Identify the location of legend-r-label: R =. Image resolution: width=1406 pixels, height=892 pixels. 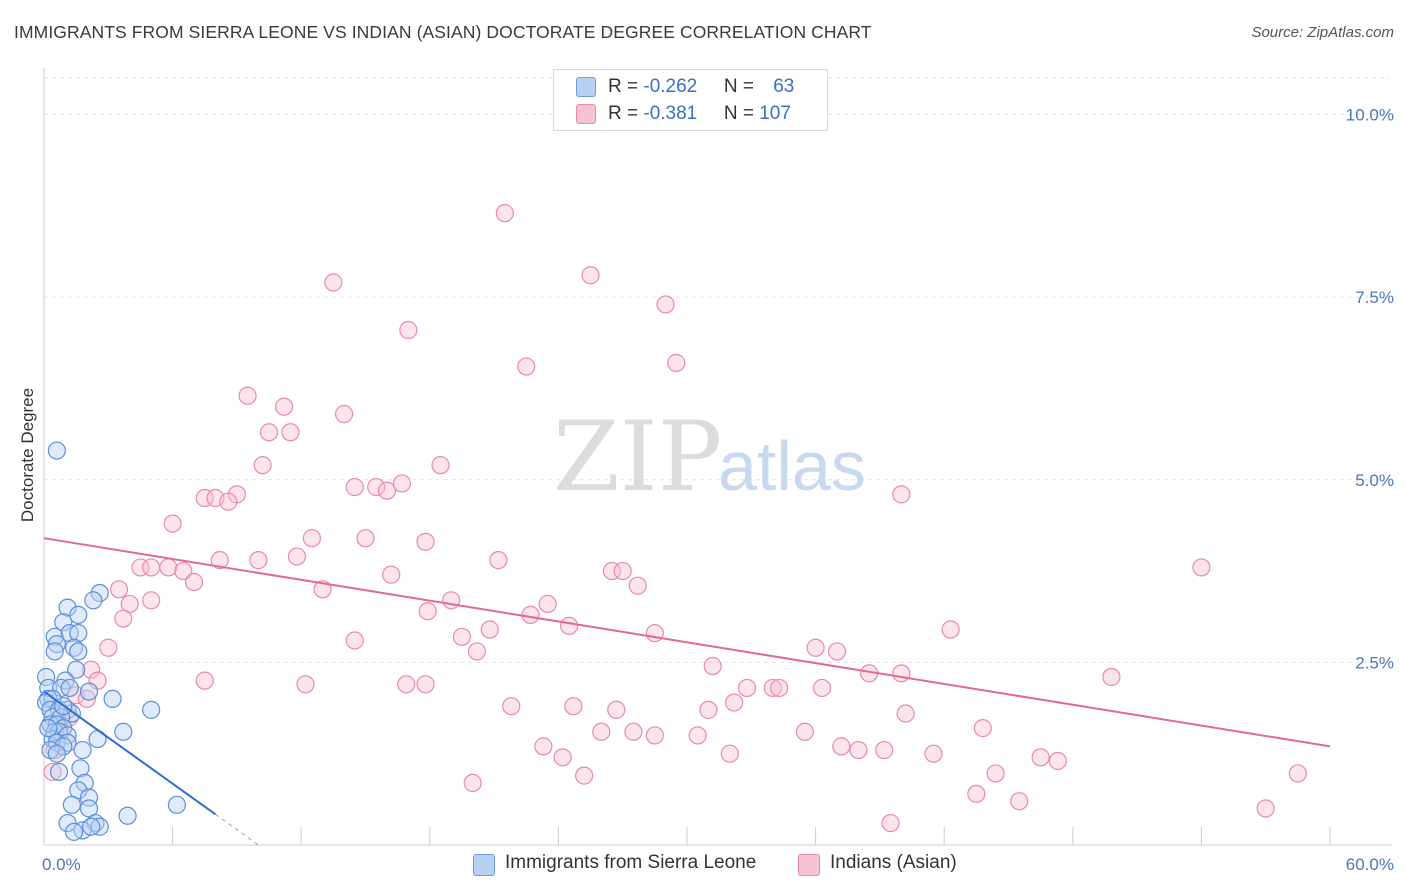
(626, 86).